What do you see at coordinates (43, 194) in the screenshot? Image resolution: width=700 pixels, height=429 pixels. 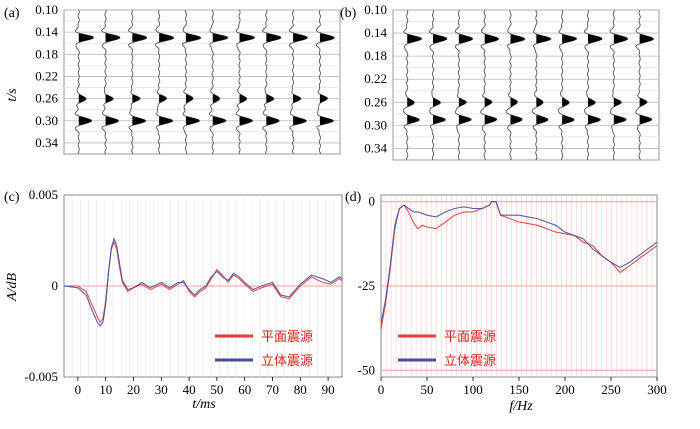 I see `y-tick-label: 0.005` at bounding box center [43, 194].